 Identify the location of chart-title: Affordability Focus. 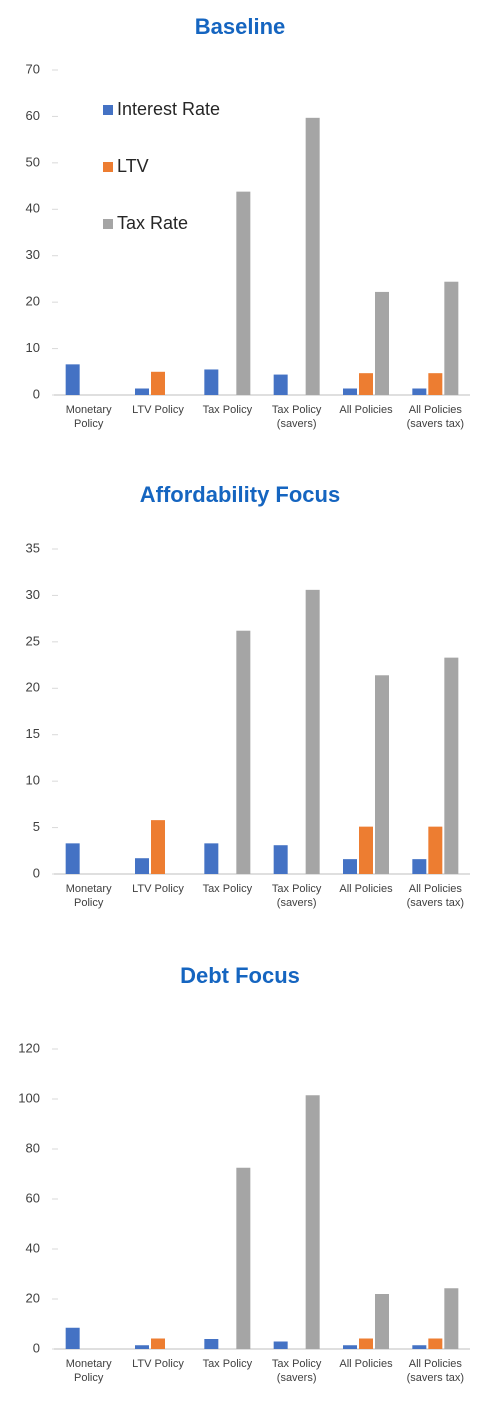
(240, 494).